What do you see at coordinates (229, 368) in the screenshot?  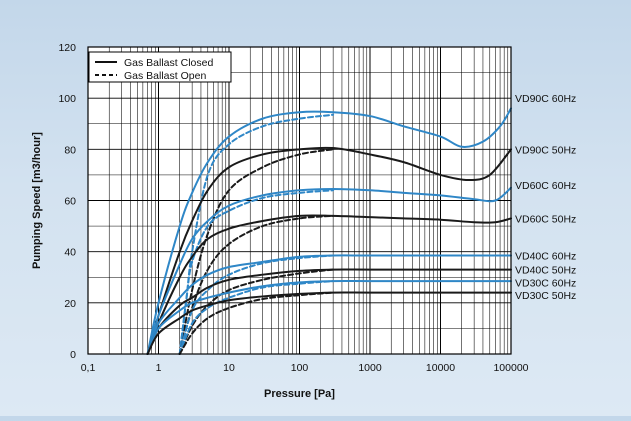 I see `x-tick-label: 10` at bounding box center [229, 368].